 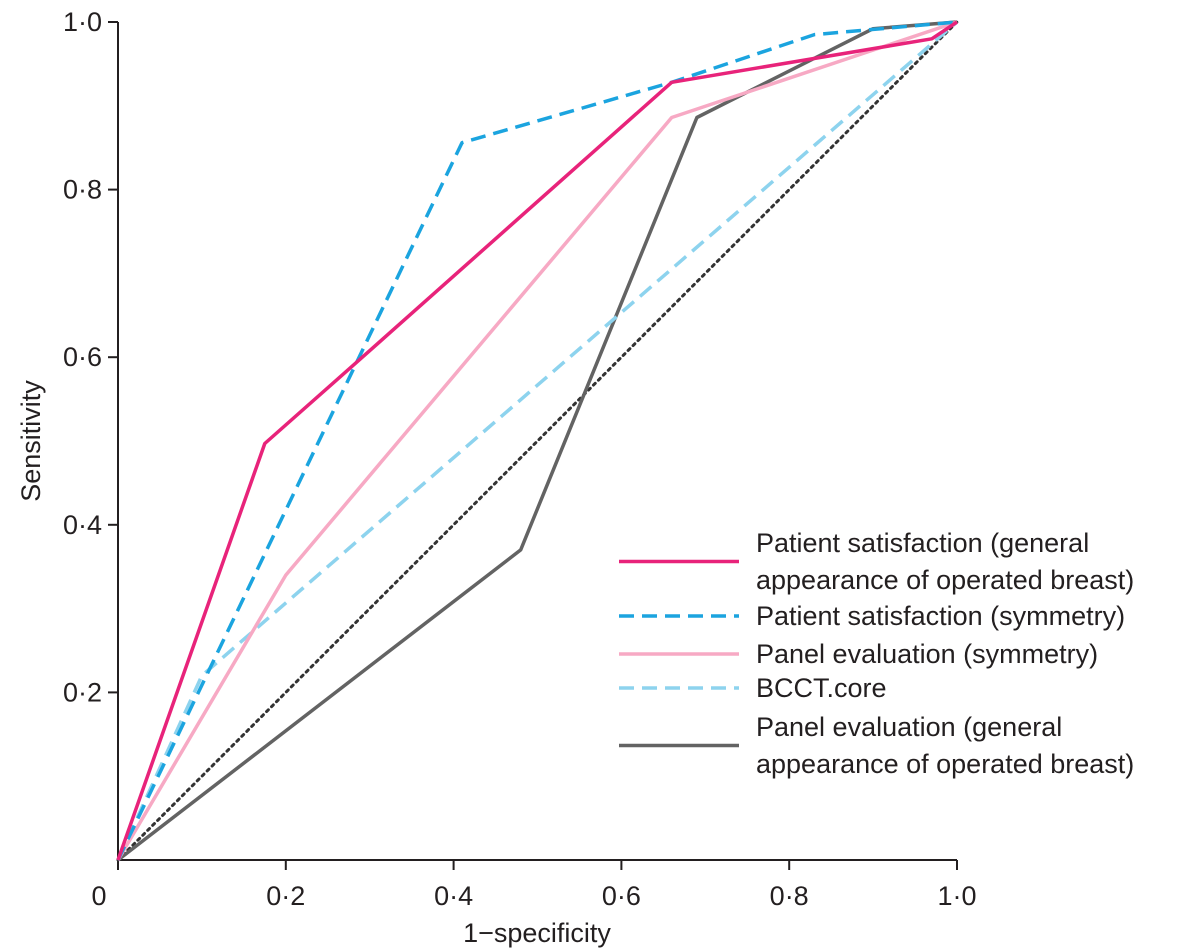 I want to click on legend-label-5: appearance of operated breast), so click(x=945, y=764).